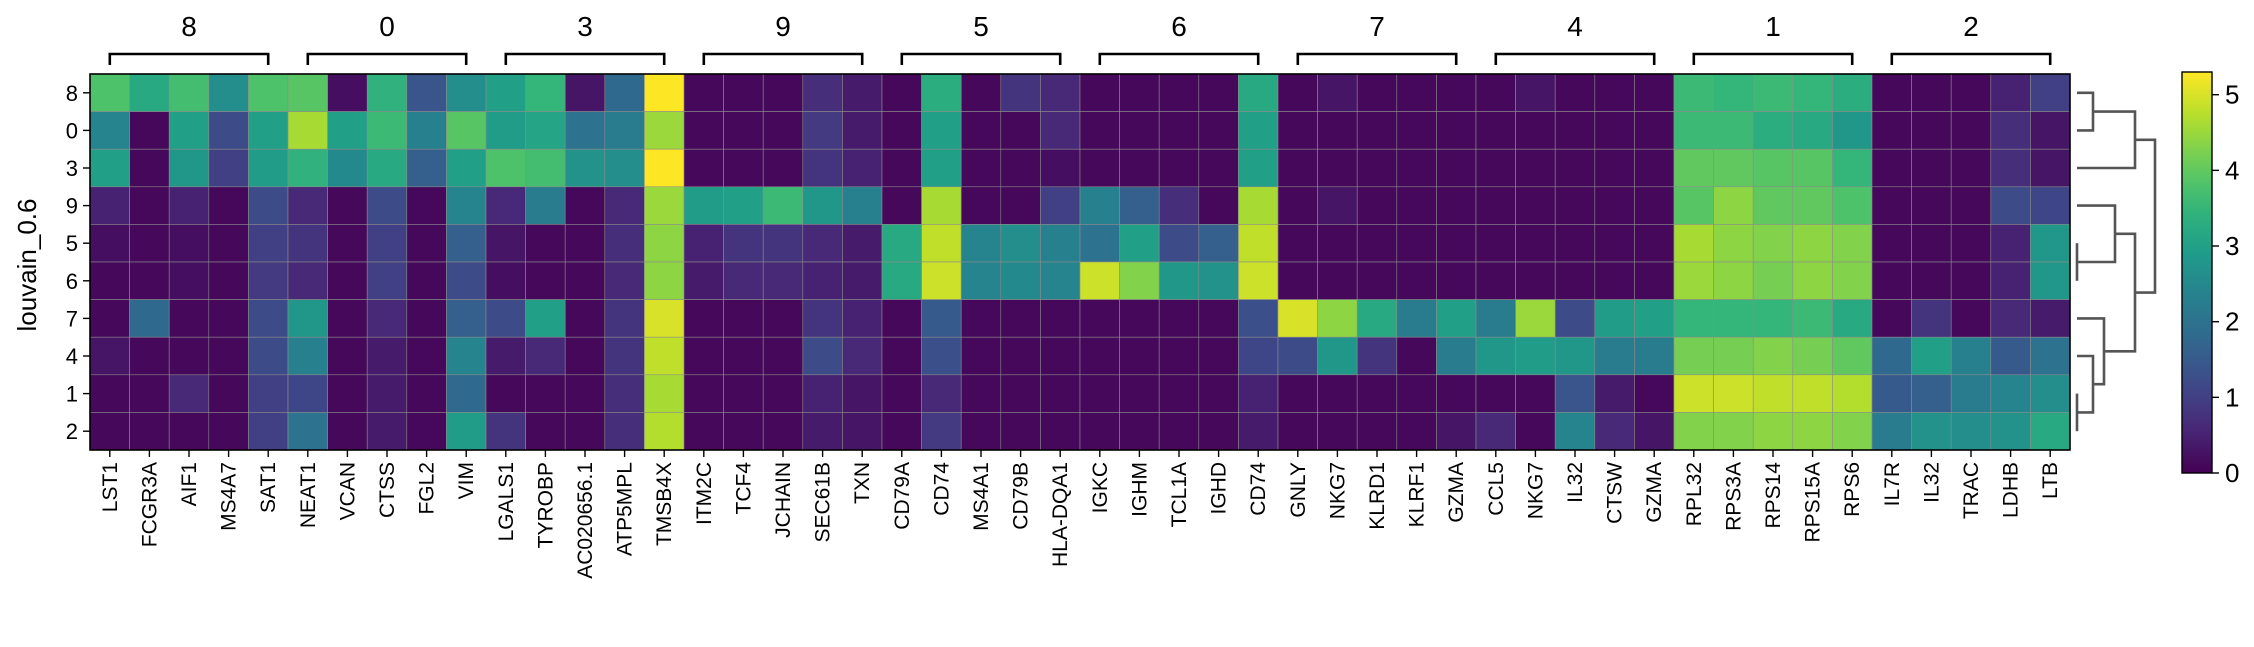  Describe the element at coordinates (2232, 95) in the screenshot. I see `colorbar-tick-label: 5` at that location.